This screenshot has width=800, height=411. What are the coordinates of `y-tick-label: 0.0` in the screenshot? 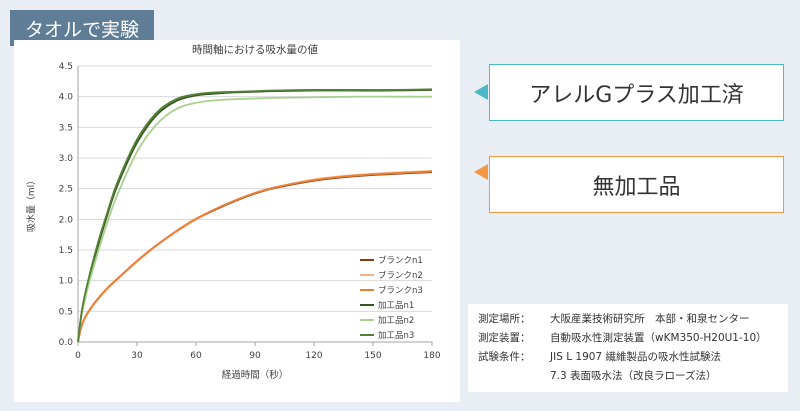 It's located at (66, 343).